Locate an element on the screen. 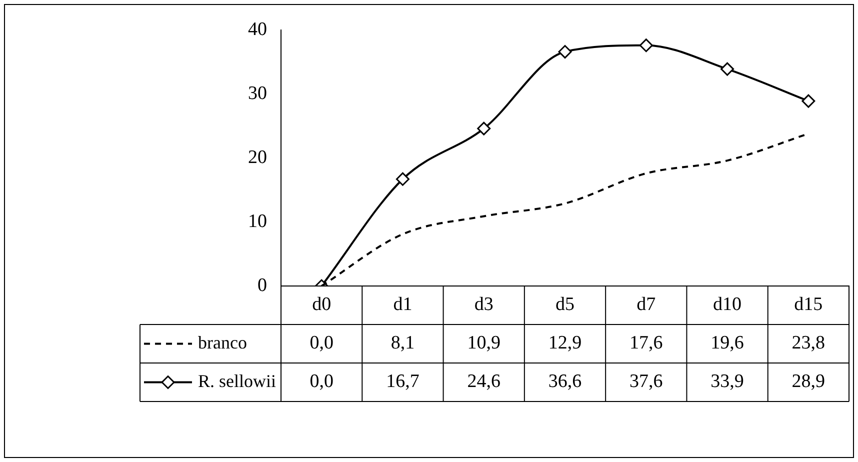 The image size is (858, 462). y-tick-label: 20 is located at coordinates (257, 157).